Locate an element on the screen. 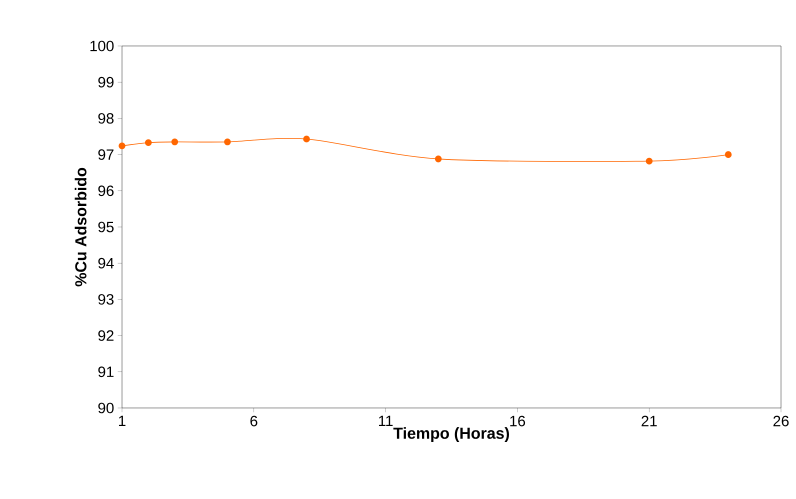 This screenshot has width=796, height=499. y-tick-label: 90 is located at coordinates (106, 408).